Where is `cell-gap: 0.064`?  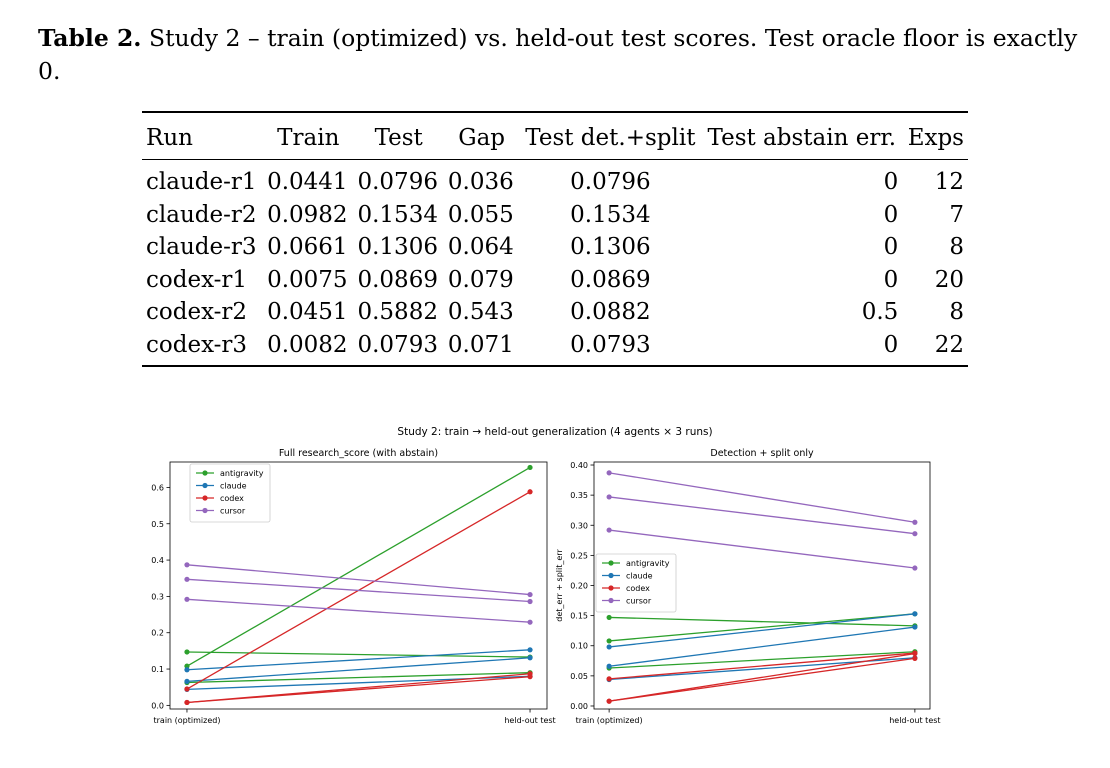 cell-gap: 0.064 is located at coordinates (480, 247).